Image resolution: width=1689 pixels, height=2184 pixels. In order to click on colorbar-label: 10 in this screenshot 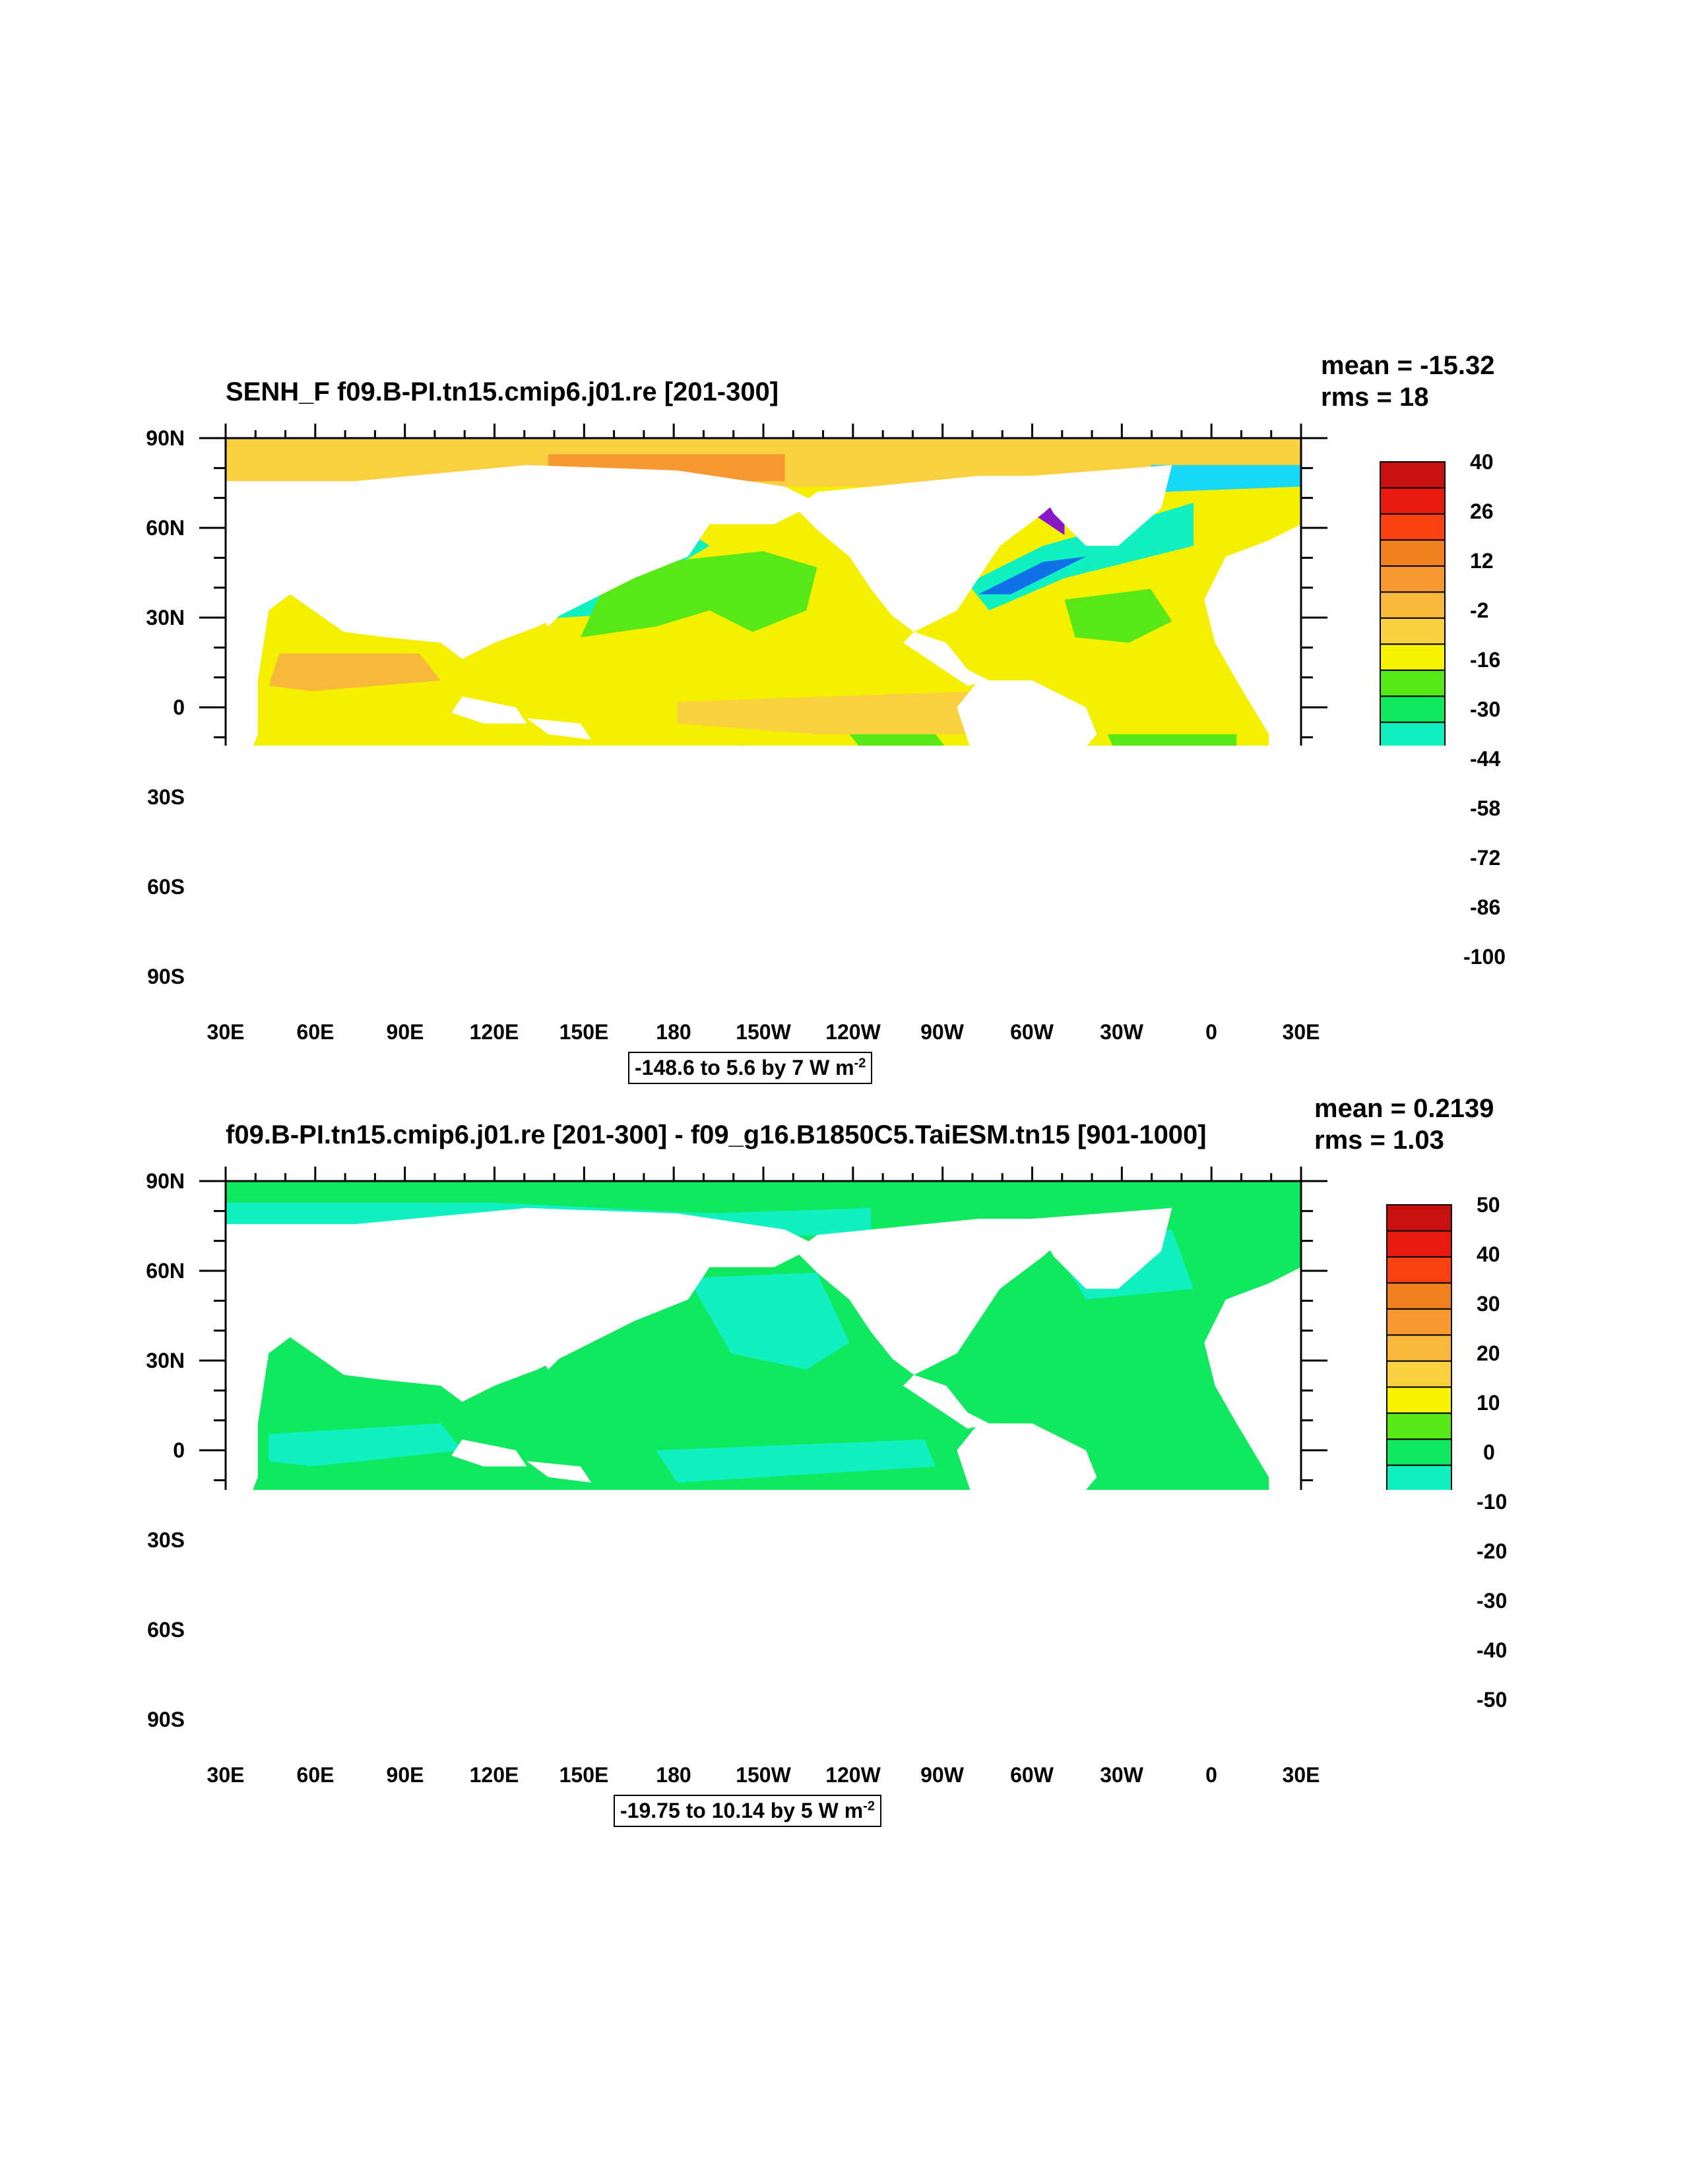, I will do `click(1489, 1403)`.